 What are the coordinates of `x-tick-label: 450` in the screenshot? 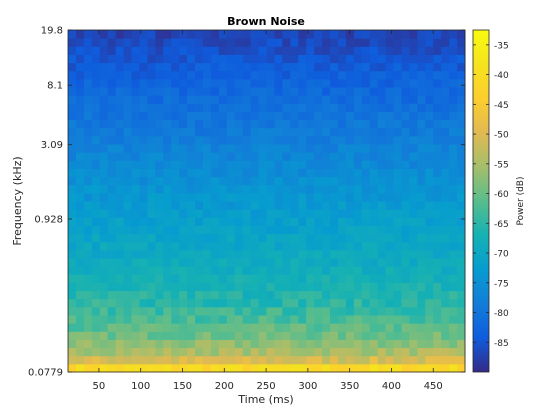 It's located at (433, 386).